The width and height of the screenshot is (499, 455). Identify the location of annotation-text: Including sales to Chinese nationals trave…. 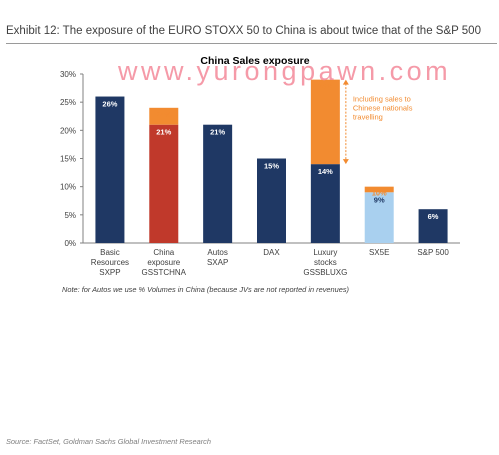
(383, 108).